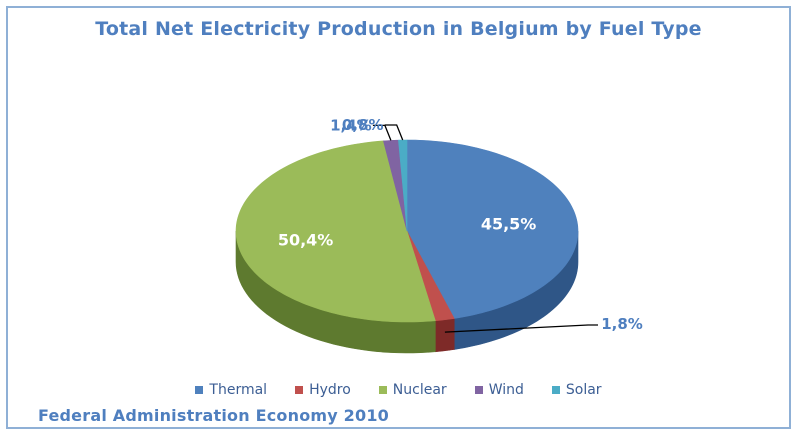 The height and width of the screenshot is (435, 797). Describe the element at coordinates (555, 390) in the screenshot. I see `legend-swatch-solar` at that location.